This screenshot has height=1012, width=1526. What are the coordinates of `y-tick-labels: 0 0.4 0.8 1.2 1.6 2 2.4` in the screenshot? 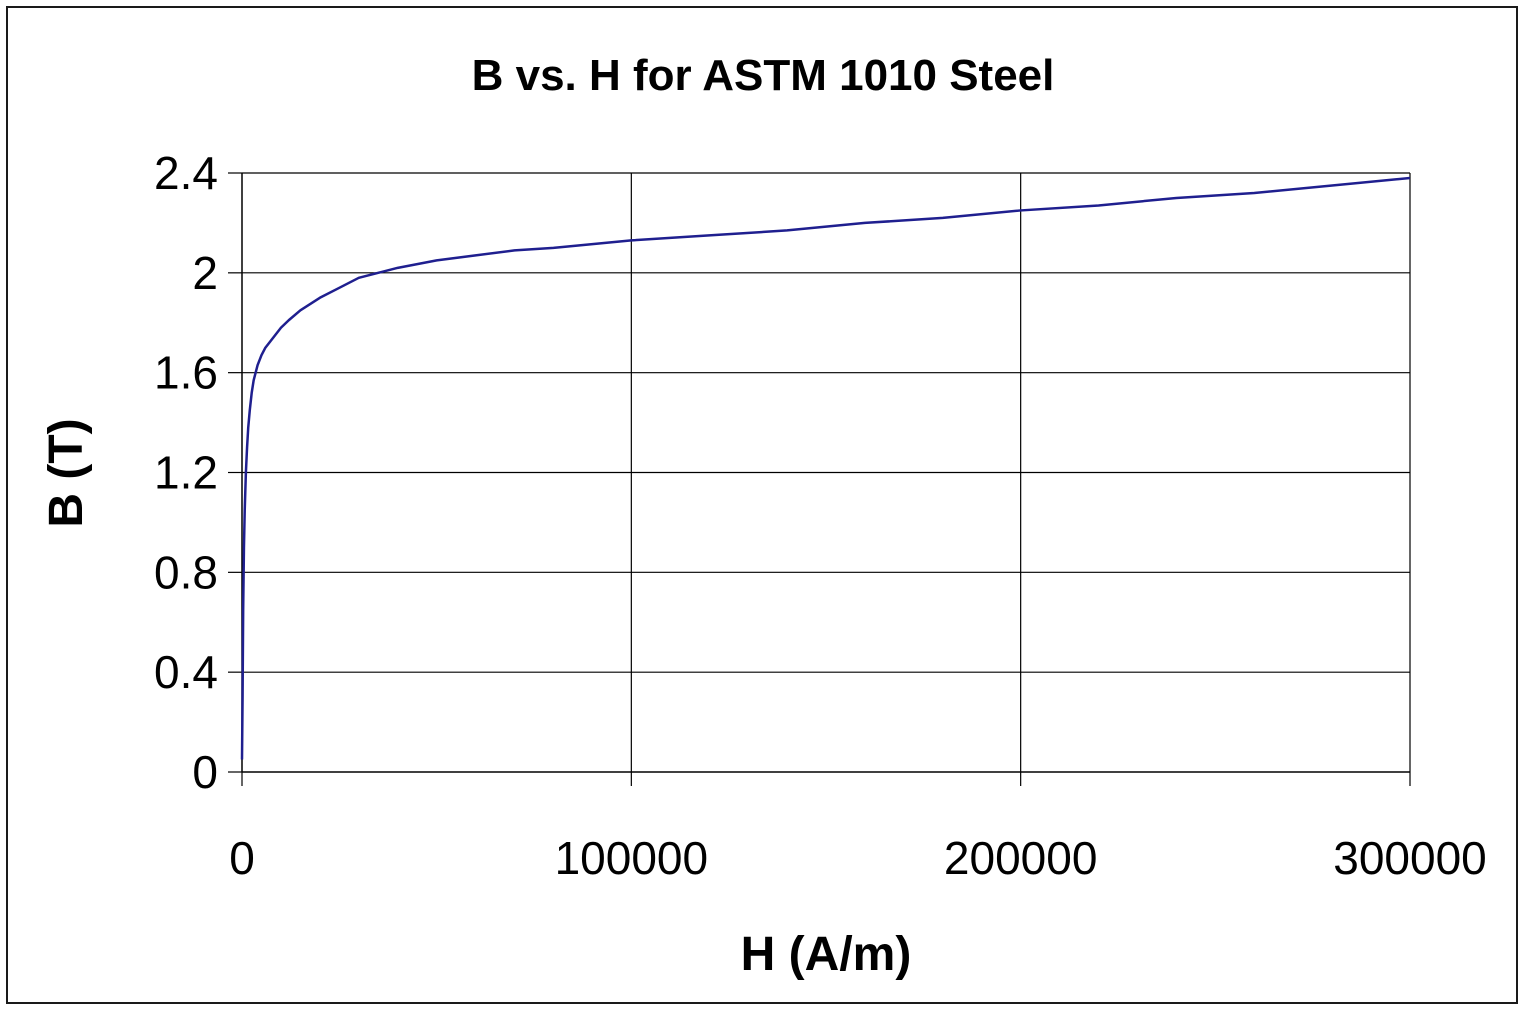 It's located at (186, 472).